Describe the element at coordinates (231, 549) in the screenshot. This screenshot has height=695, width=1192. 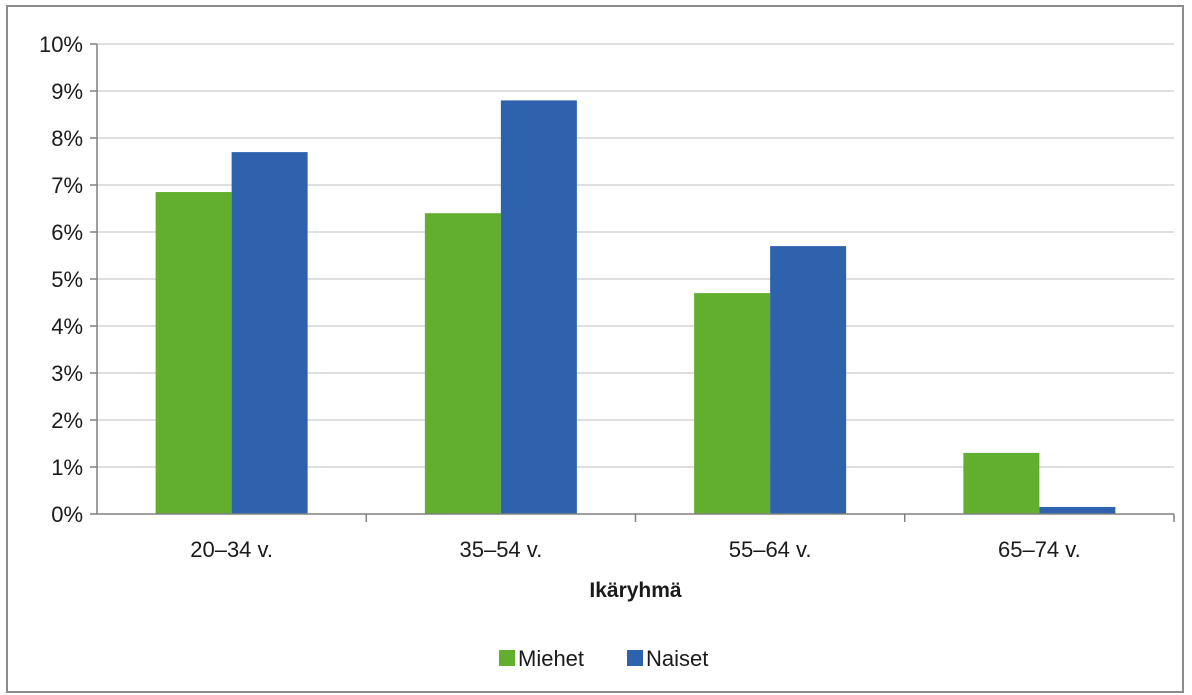
I see `x-tick-label: 20–34 v.` at that location.